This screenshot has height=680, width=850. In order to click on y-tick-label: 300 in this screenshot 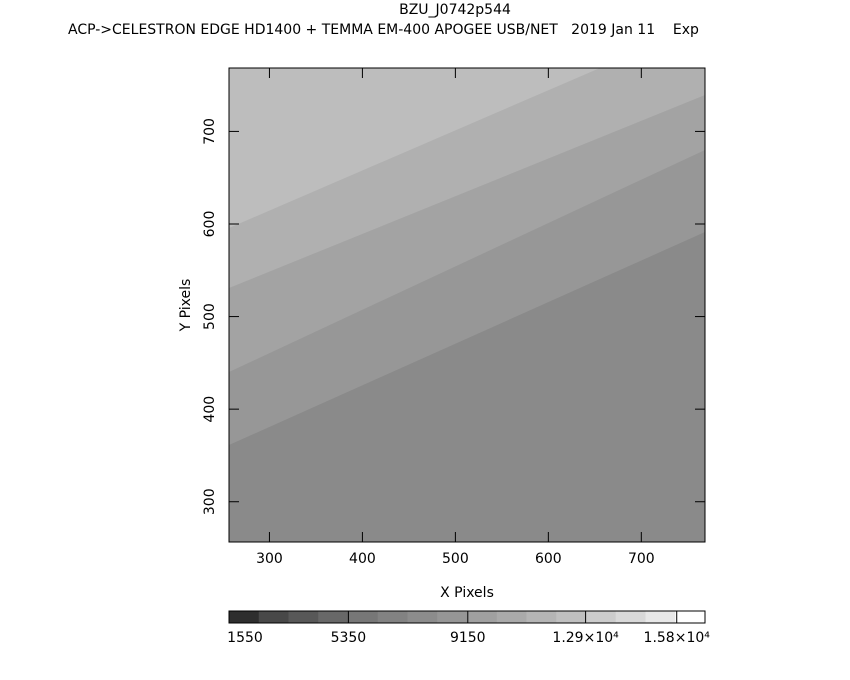, I will do `click(210, 501)`.